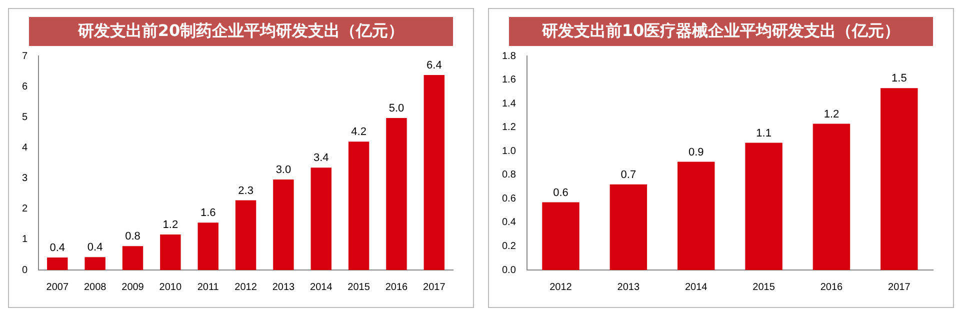  Describe the element at coordinates (95, 287) in the screenshot. I see `x-tick-label: 2008` at that location.